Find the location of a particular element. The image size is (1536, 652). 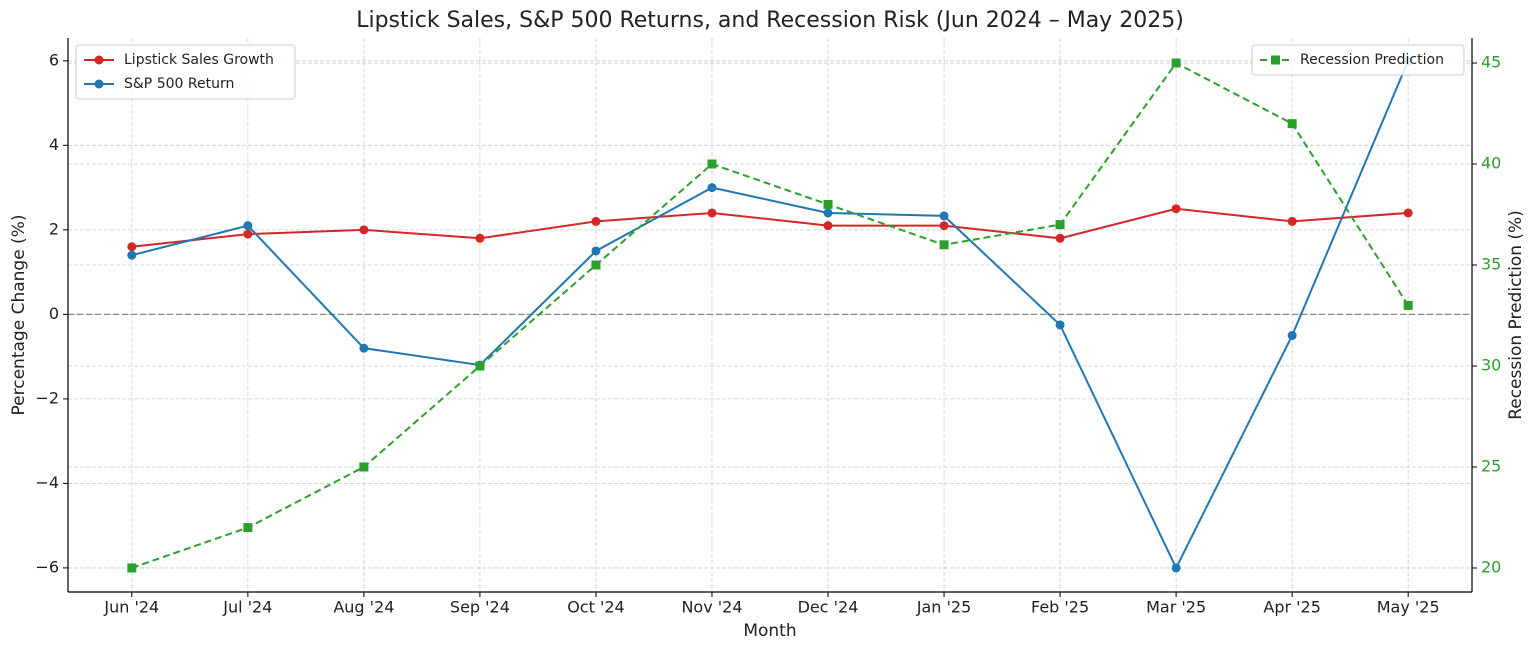

y-tick-label: −4 is located at coordinates (47, 482).